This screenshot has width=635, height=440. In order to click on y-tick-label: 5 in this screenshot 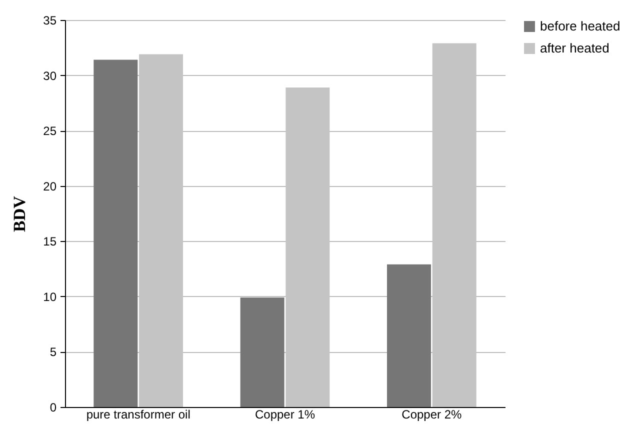, I will do `click(53, 352)`.